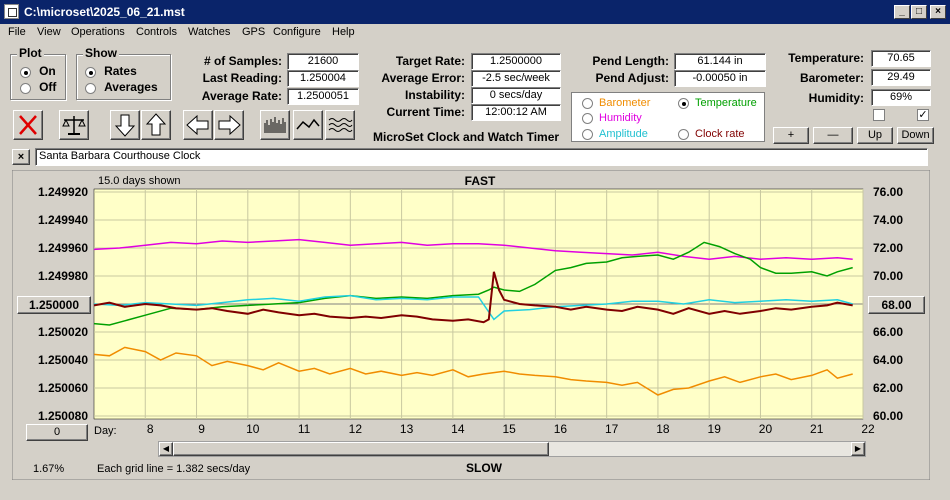  I want to click on maximize-button: □, so click(919, 12).